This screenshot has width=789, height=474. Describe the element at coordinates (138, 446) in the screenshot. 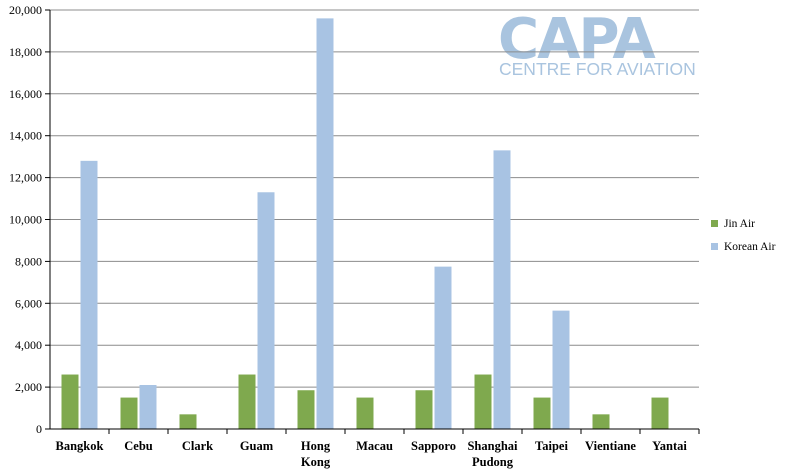

I see `x-category-label: Cebu` at that location.